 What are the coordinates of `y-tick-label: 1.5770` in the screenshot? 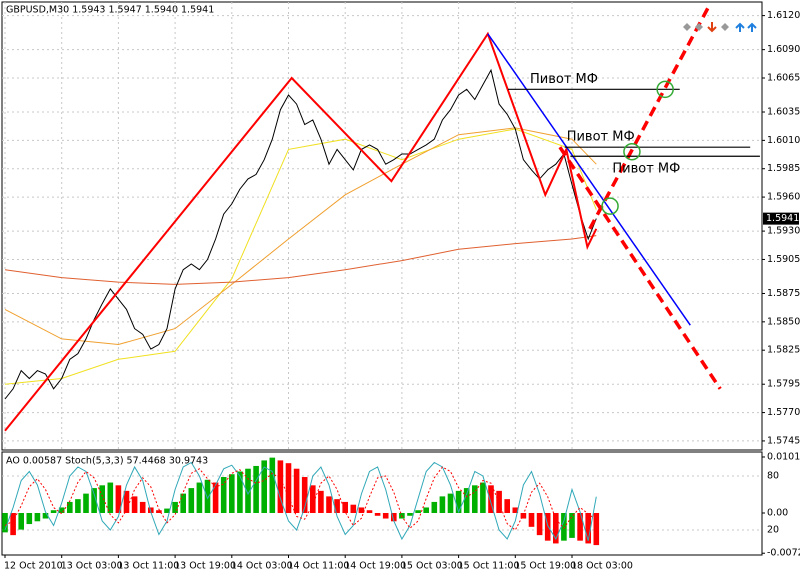 It's located at (783, 412).